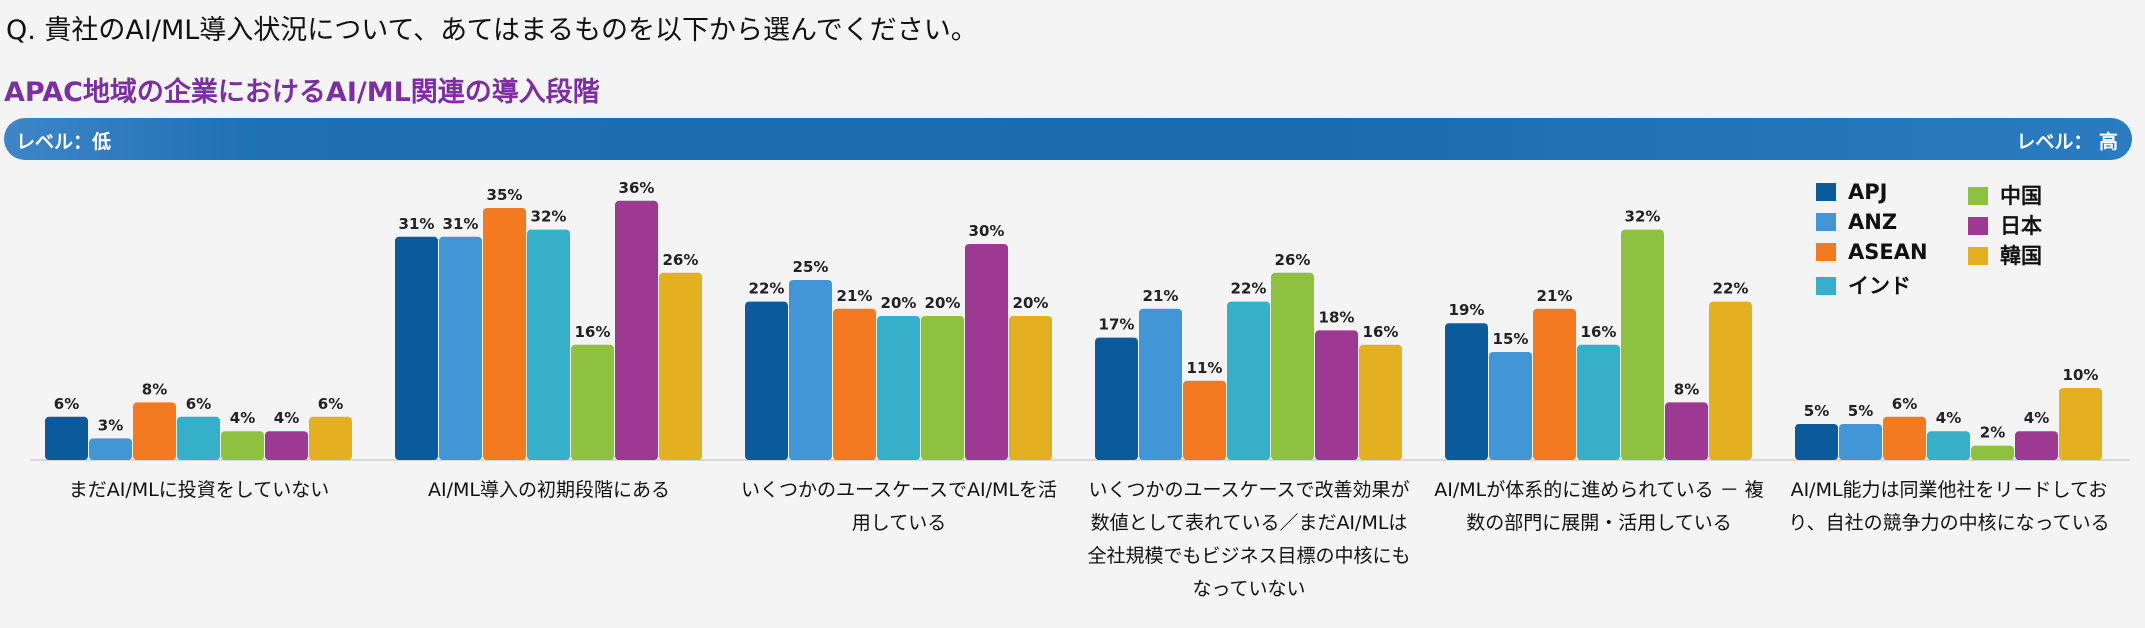 The height and width of the screenshot is (628, 2145). I want to click on level-low-label: レベル：低, so click(64, 142).